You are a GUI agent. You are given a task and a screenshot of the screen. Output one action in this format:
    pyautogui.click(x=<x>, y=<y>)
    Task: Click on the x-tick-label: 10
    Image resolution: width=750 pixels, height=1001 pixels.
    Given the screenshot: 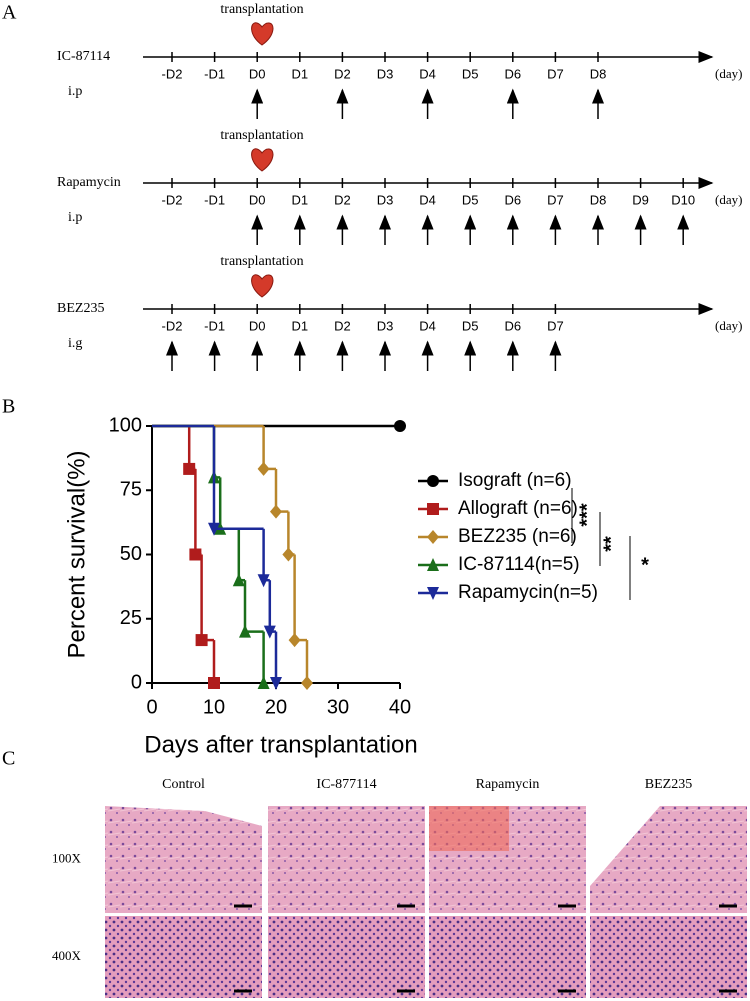 What is the action you would take?
    pyautogui.click(x=214, y=707)
    